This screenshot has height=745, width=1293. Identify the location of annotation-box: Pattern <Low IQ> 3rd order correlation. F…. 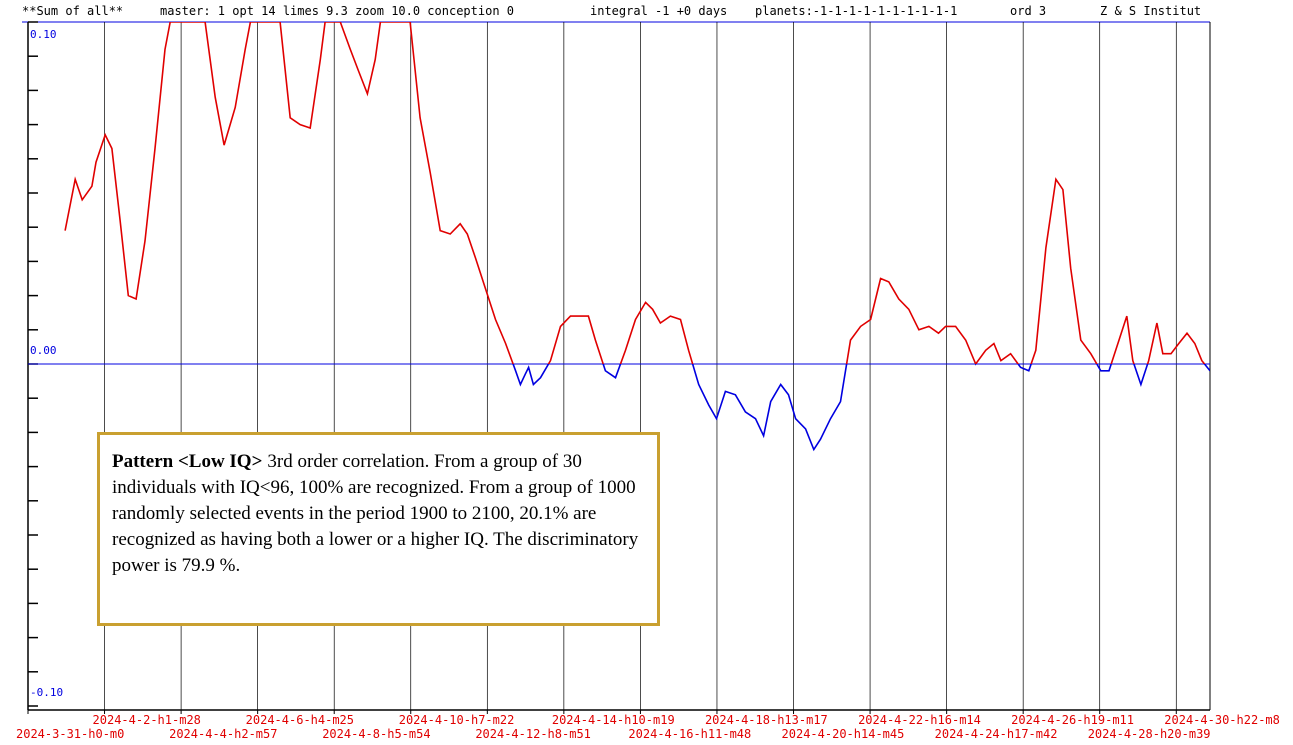
(378, 529).